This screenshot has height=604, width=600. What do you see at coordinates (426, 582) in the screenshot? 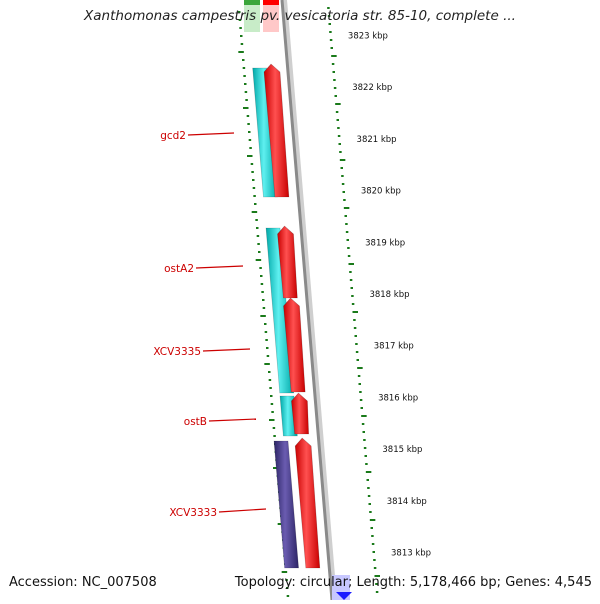
I see `length-text: Length: 5,178,466 bp` at bounding box center [426, 582].